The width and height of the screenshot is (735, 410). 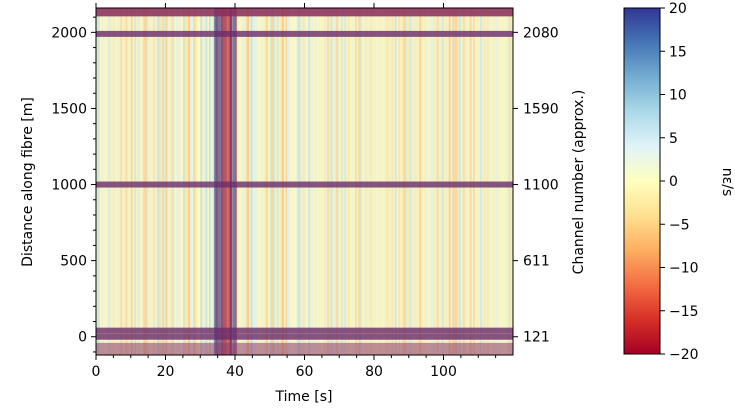 I want to click on colorbar, so click(x=642, y=181).